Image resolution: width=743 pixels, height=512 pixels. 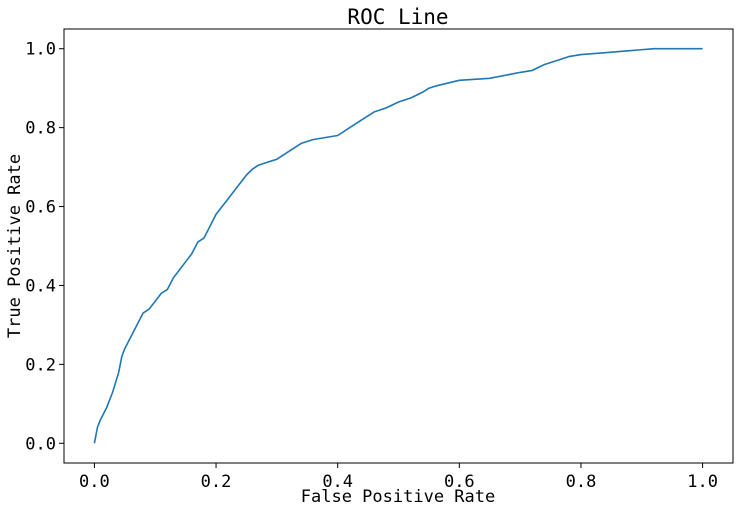 I want to click on y-tick-label: 0.2, so click(x=40, y=365).